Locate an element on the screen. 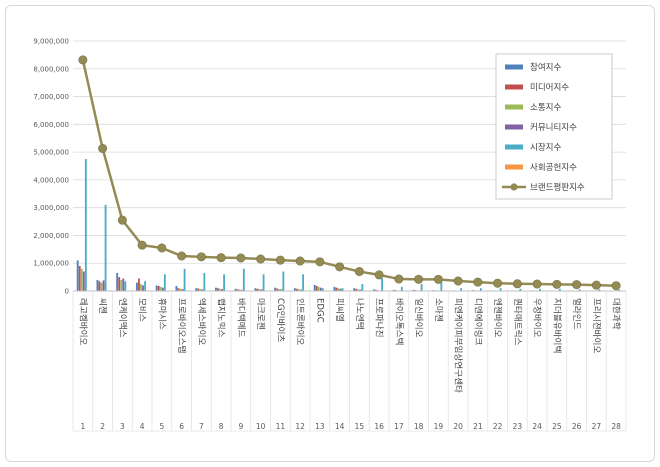 The height and width of the screenshot is (467, 660). point-브랜드평판지수-멀라인드 is located at coordinates (577, 285).